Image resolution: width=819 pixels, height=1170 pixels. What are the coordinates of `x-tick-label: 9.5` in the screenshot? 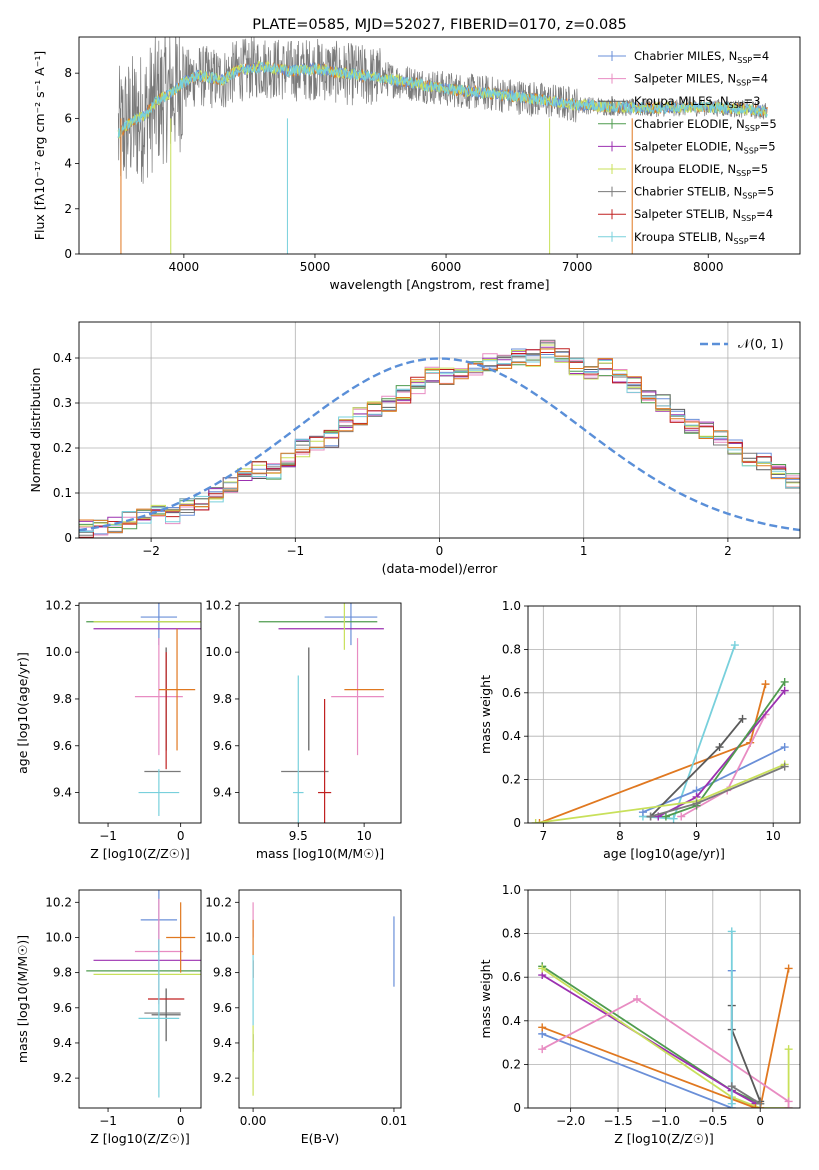 It's located at (298, 836).